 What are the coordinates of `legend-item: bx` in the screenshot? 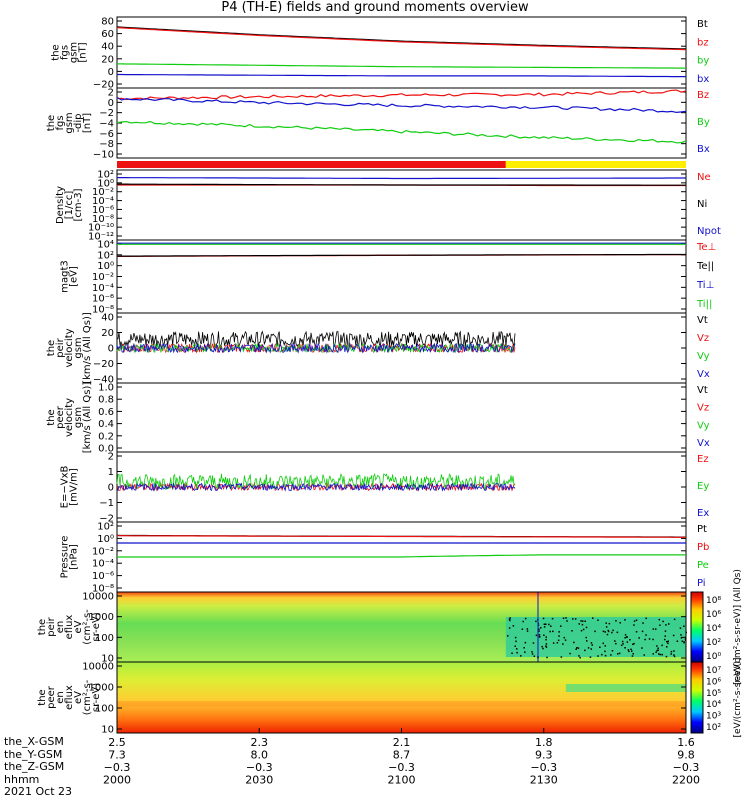 It's located at (703, 79).